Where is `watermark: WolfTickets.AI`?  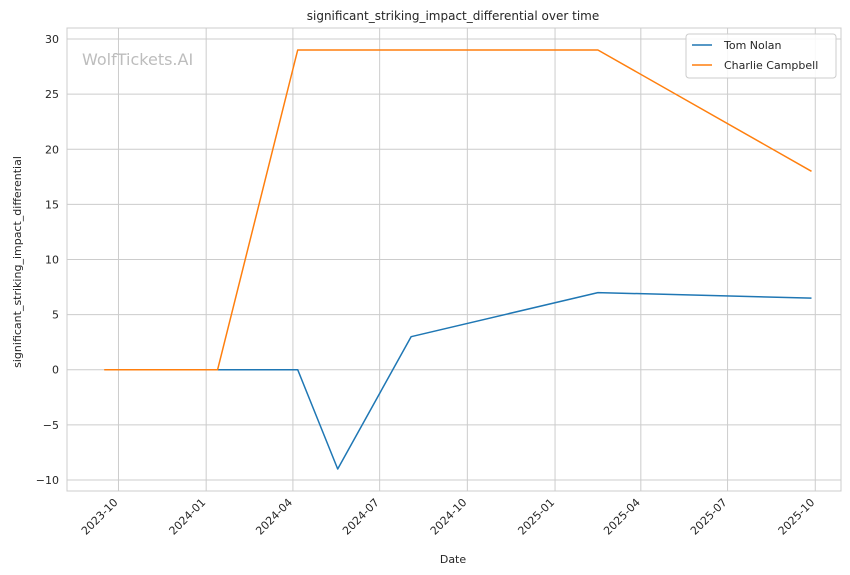
watermark: WolfTickets.AI is located at coordinates (137, 59).